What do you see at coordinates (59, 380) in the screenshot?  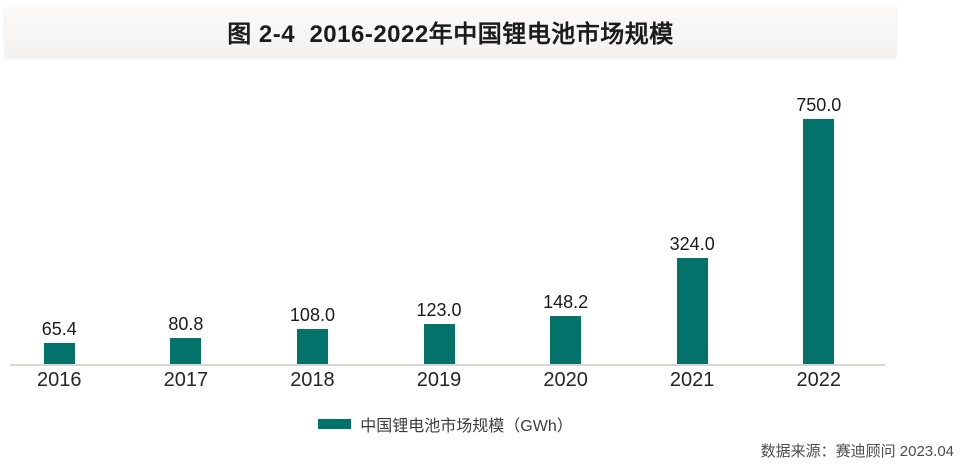 I see `x-axis-label-2016: 2016` at bounding box center [59, 380].